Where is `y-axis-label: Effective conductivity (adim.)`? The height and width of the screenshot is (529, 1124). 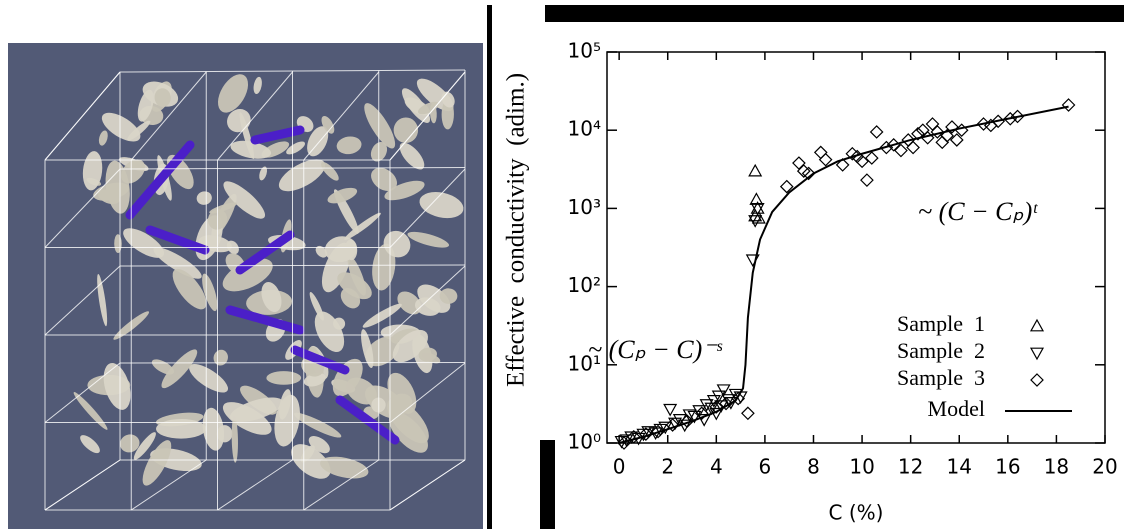 y-axis-label: Effective conductivity (adim.) is located at coordinates (516, 230).